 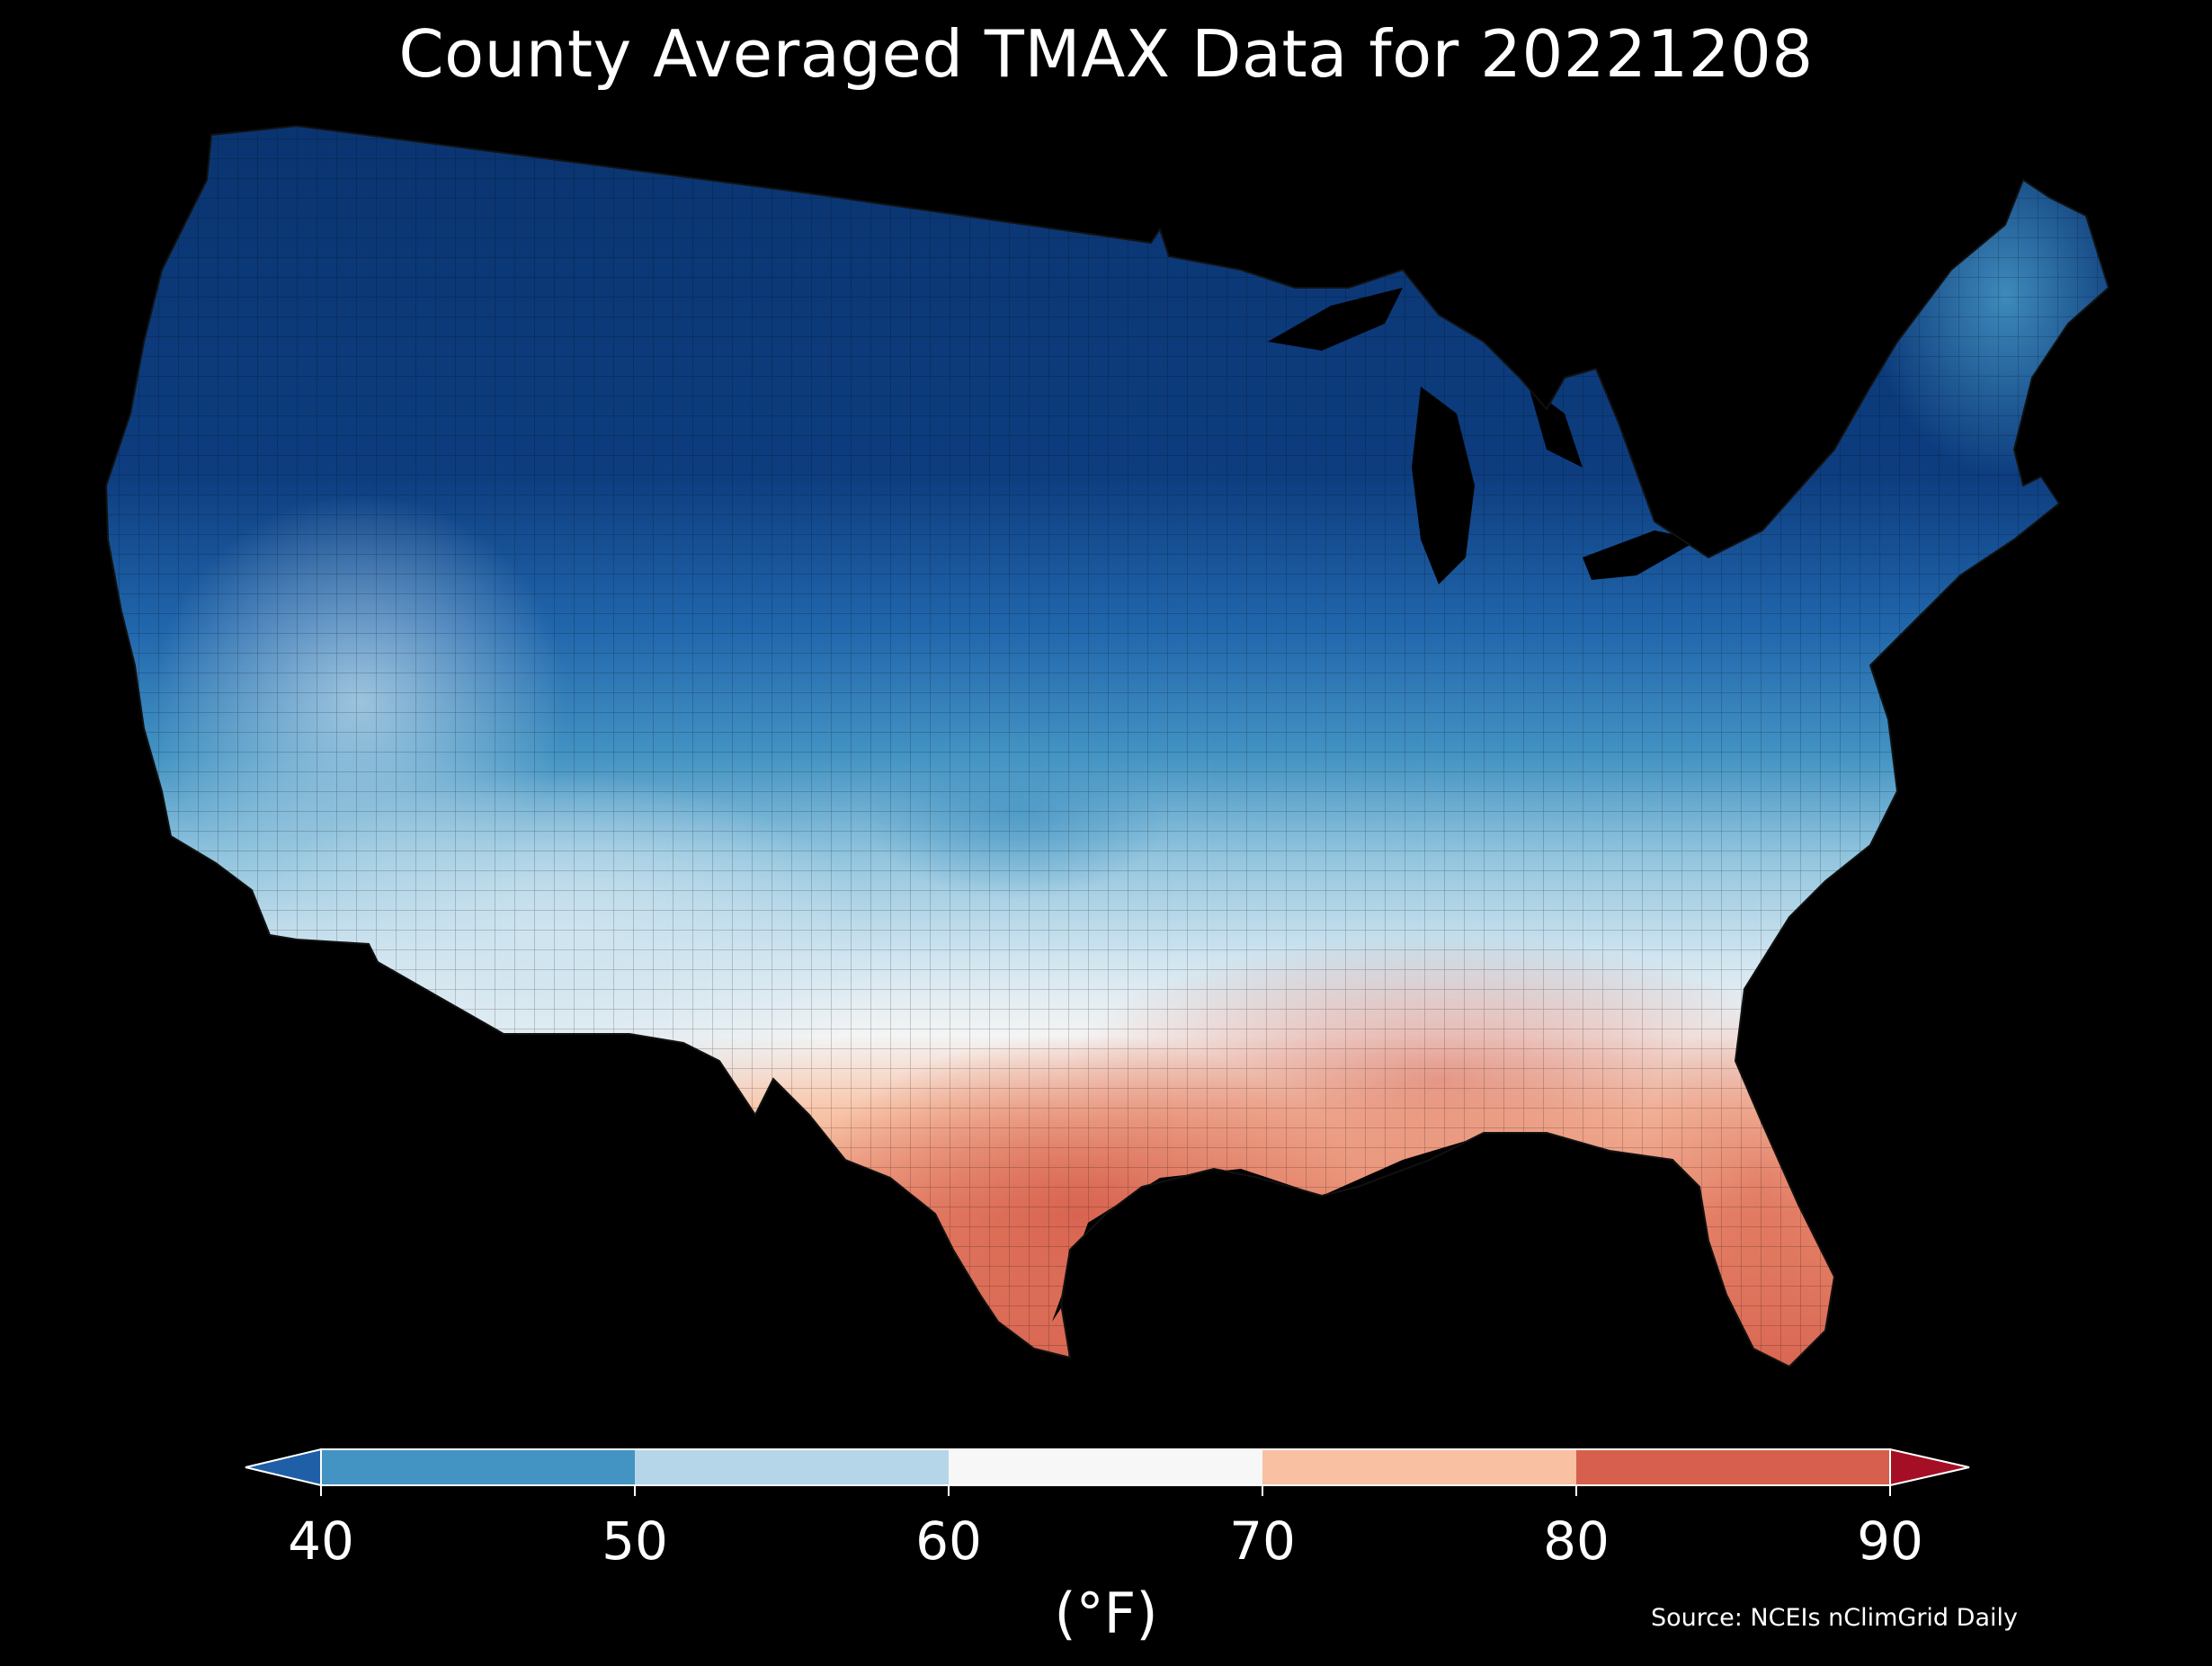 What do you see at coordinates (1106, 54) in the screenshot?
I see `map-title: County Averaged TMAX Data for 20221208` at bounding box center [1106, 54].